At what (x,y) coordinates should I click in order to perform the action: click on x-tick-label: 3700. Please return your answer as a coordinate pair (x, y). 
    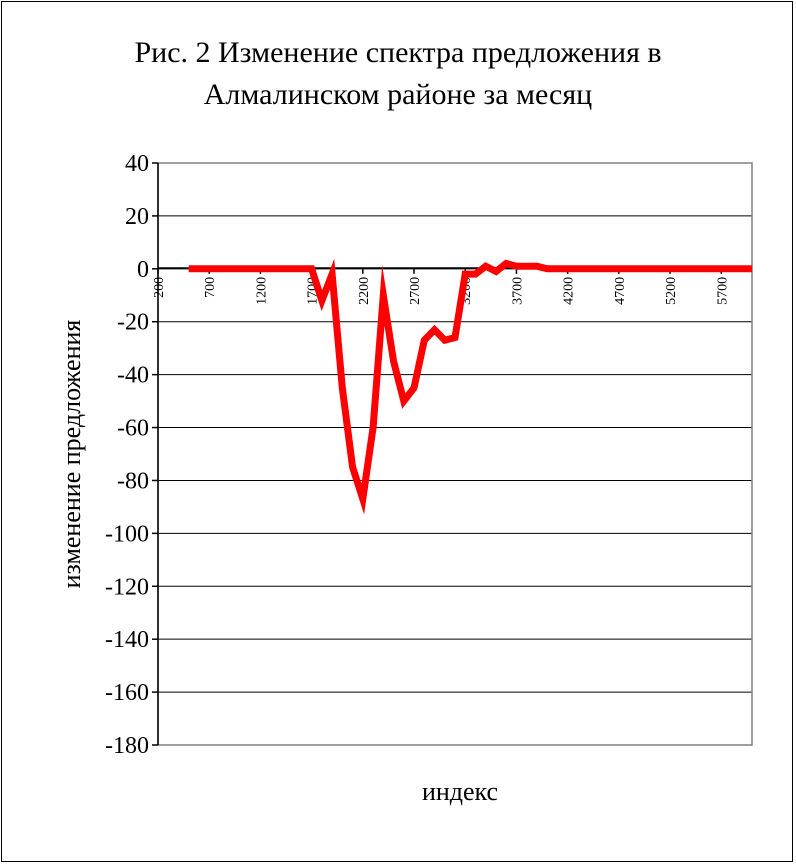
    Looking at the image, I should click on (517, 291).